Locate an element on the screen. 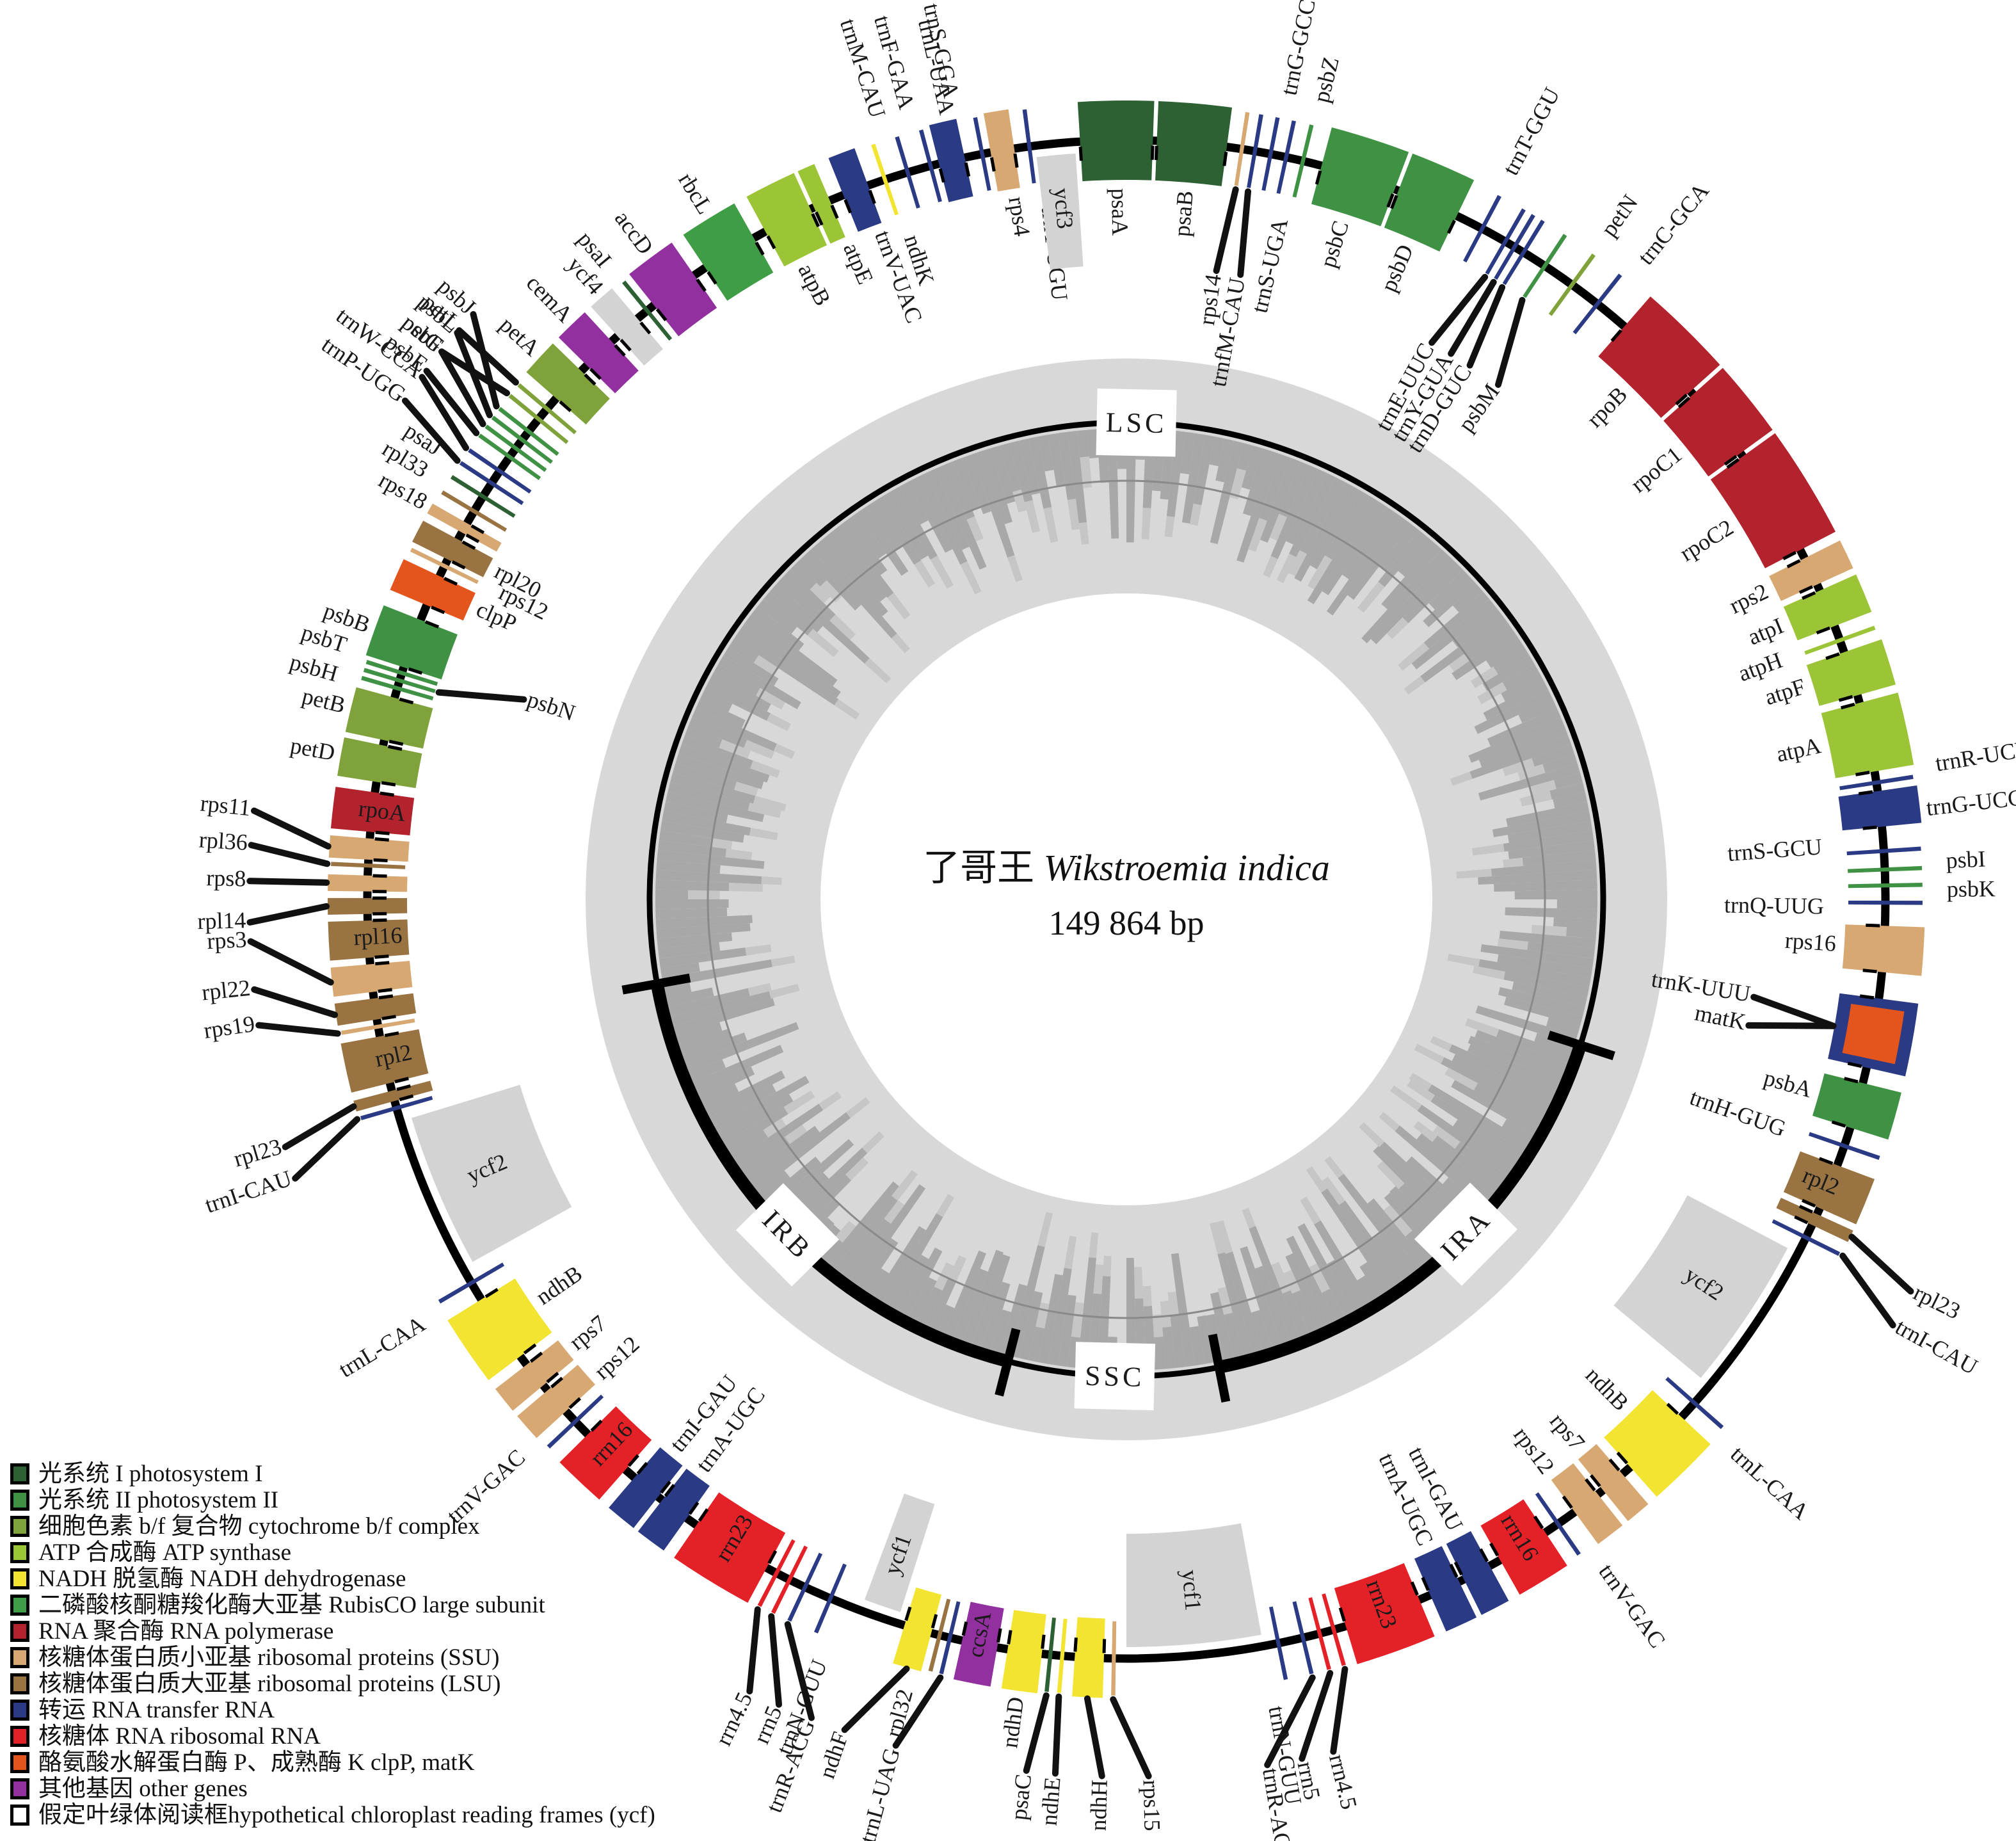 This screenshot has width=2016, height=1841. gene-label-rpl23: rpl23 is located at coordinates (1937, 1302).